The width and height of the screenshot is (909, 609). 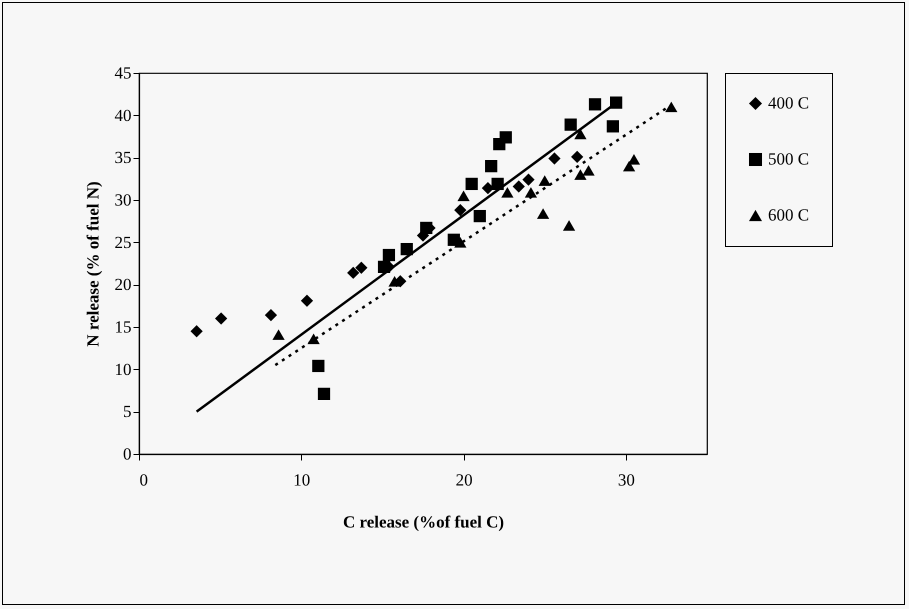 What do you see at coordinates (789, 159) in the screenshot?
I see `legend-label: 500 C` at bounding box center [789, 159].